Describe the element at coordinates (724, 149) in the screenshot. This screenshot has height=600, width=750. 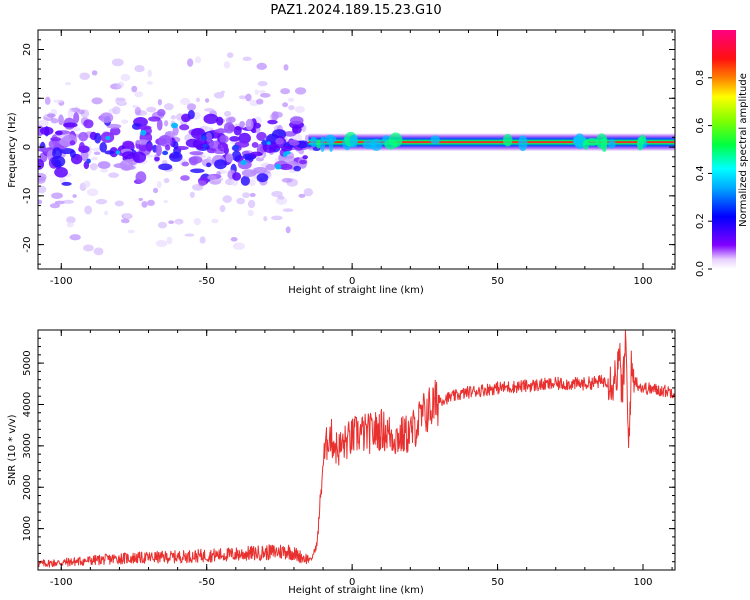
I see `colorbar-gradient` at that location.